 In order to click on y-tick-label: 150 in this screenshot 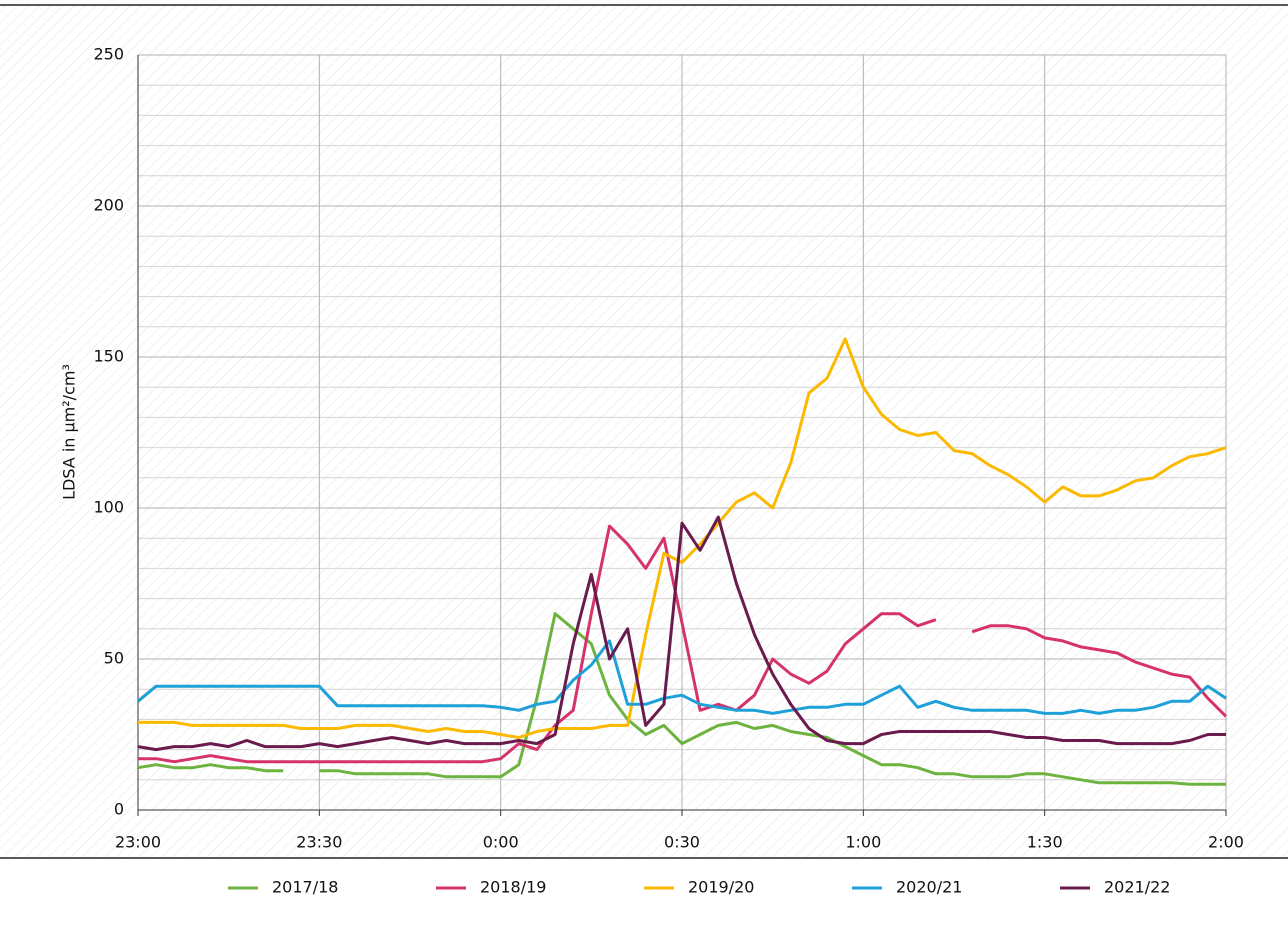, I will do `click(108, 356)`.